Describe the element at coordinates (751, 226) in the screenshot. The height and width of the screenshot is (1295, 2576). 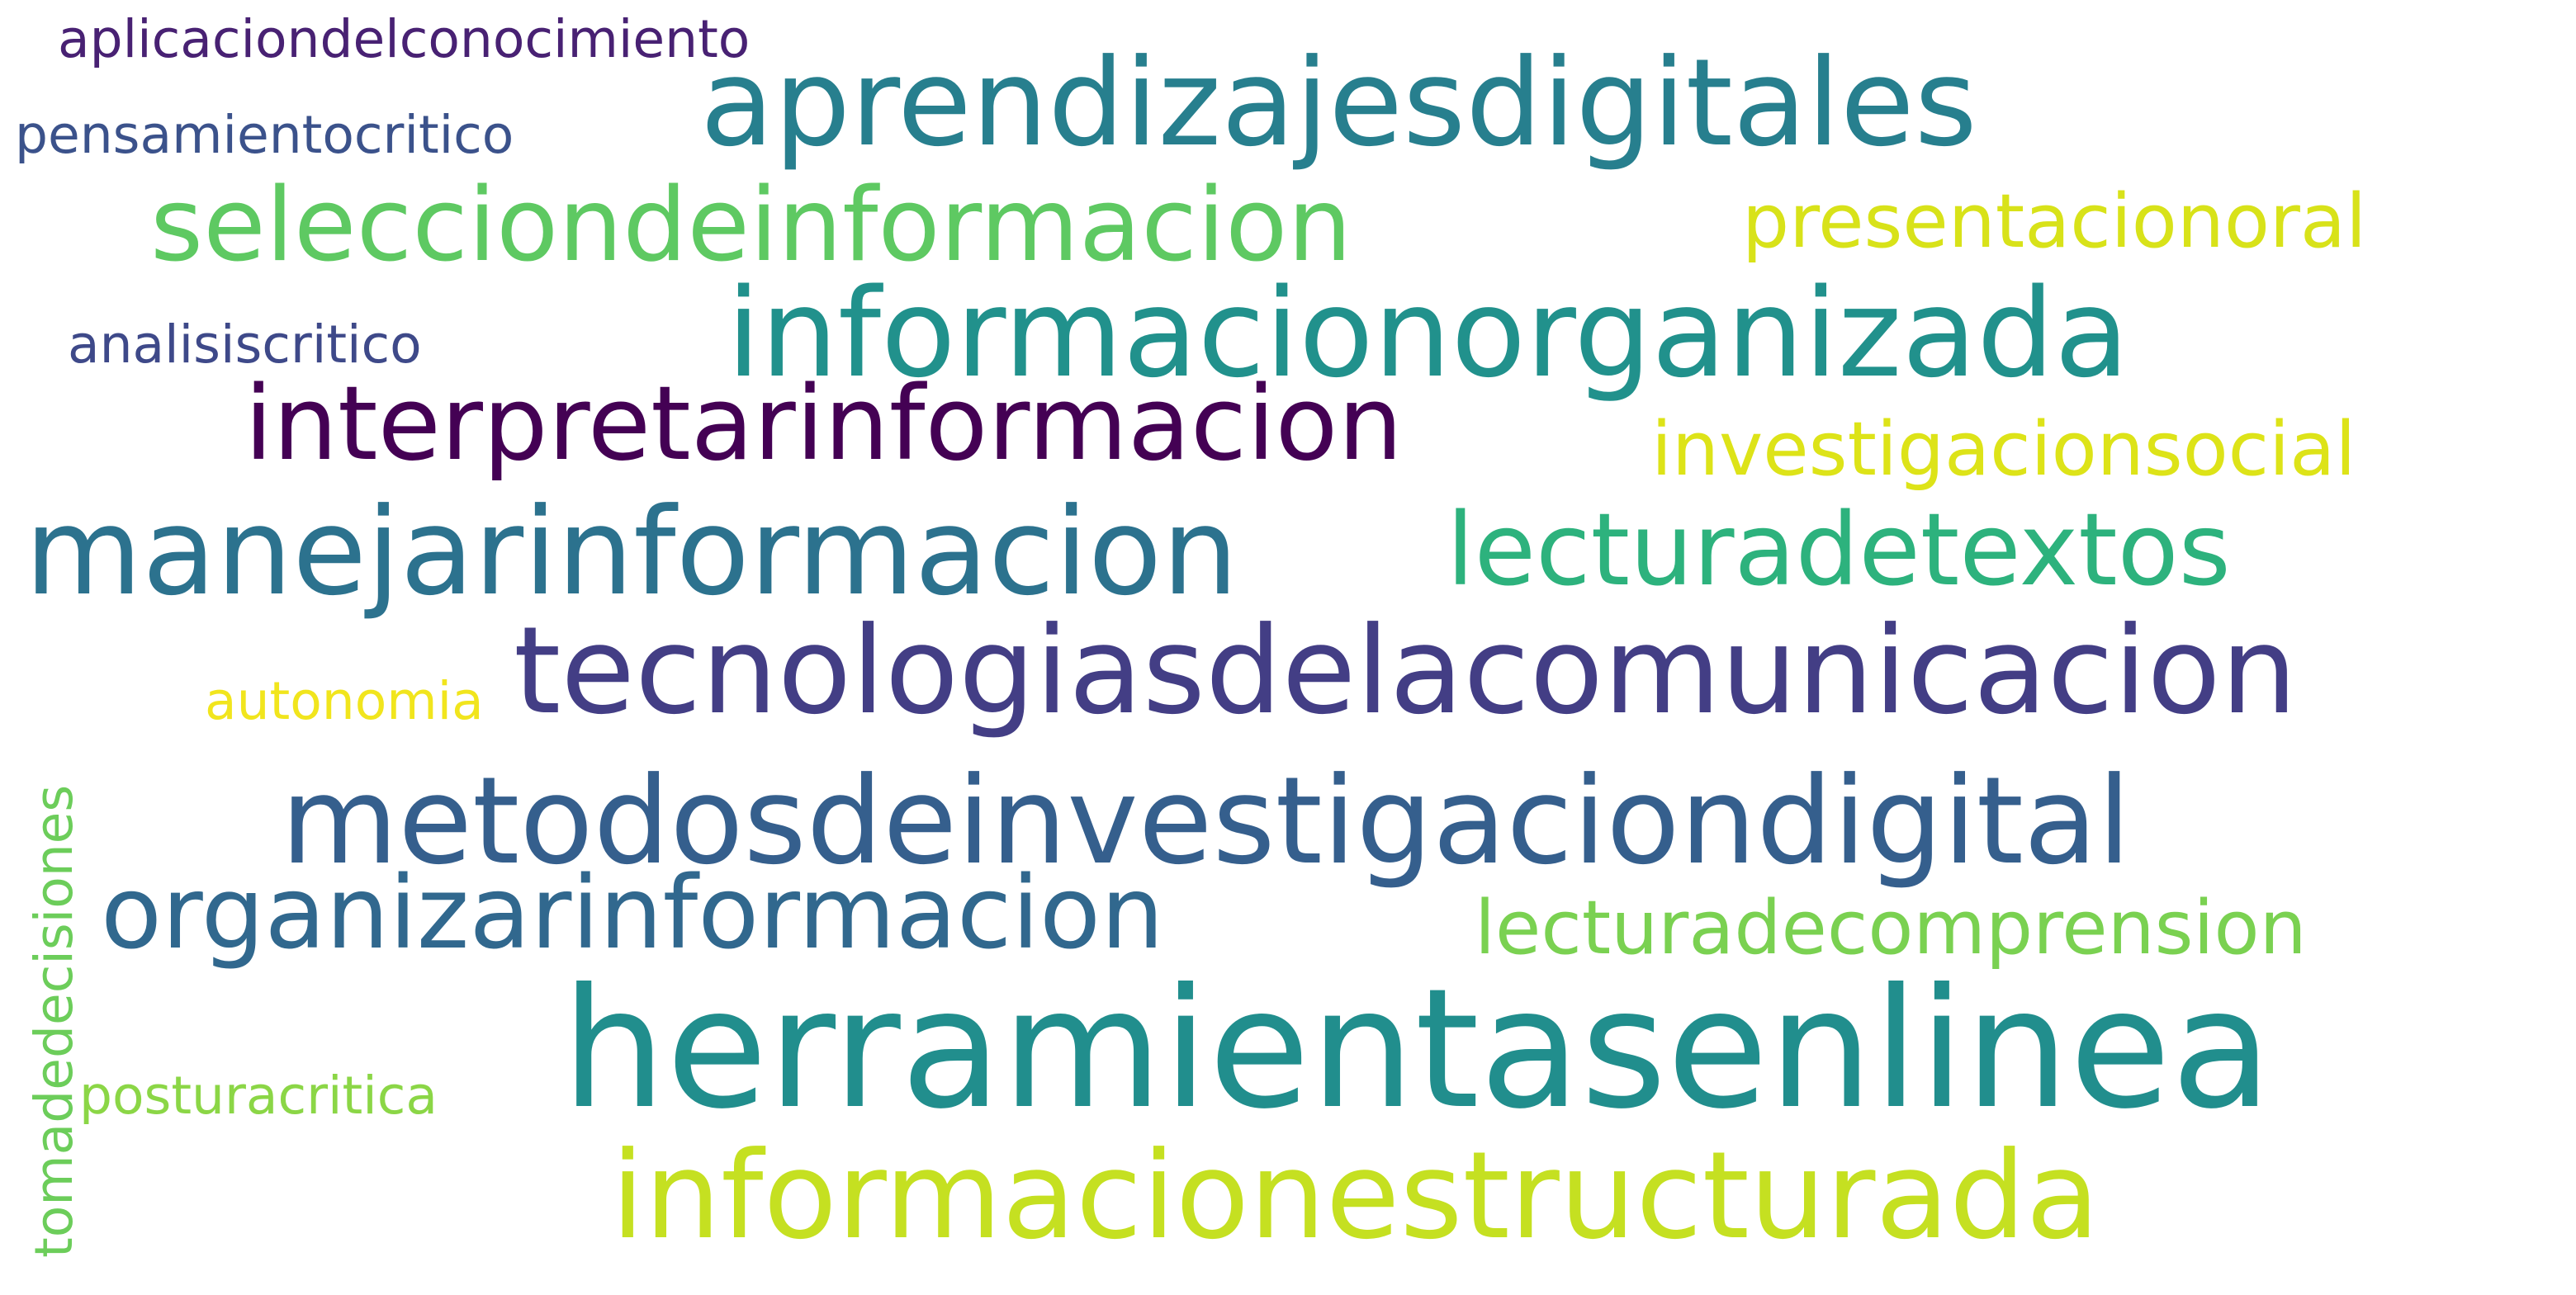
I see `word-selecciondeinformacion: selecciondeinformacion` at that location.